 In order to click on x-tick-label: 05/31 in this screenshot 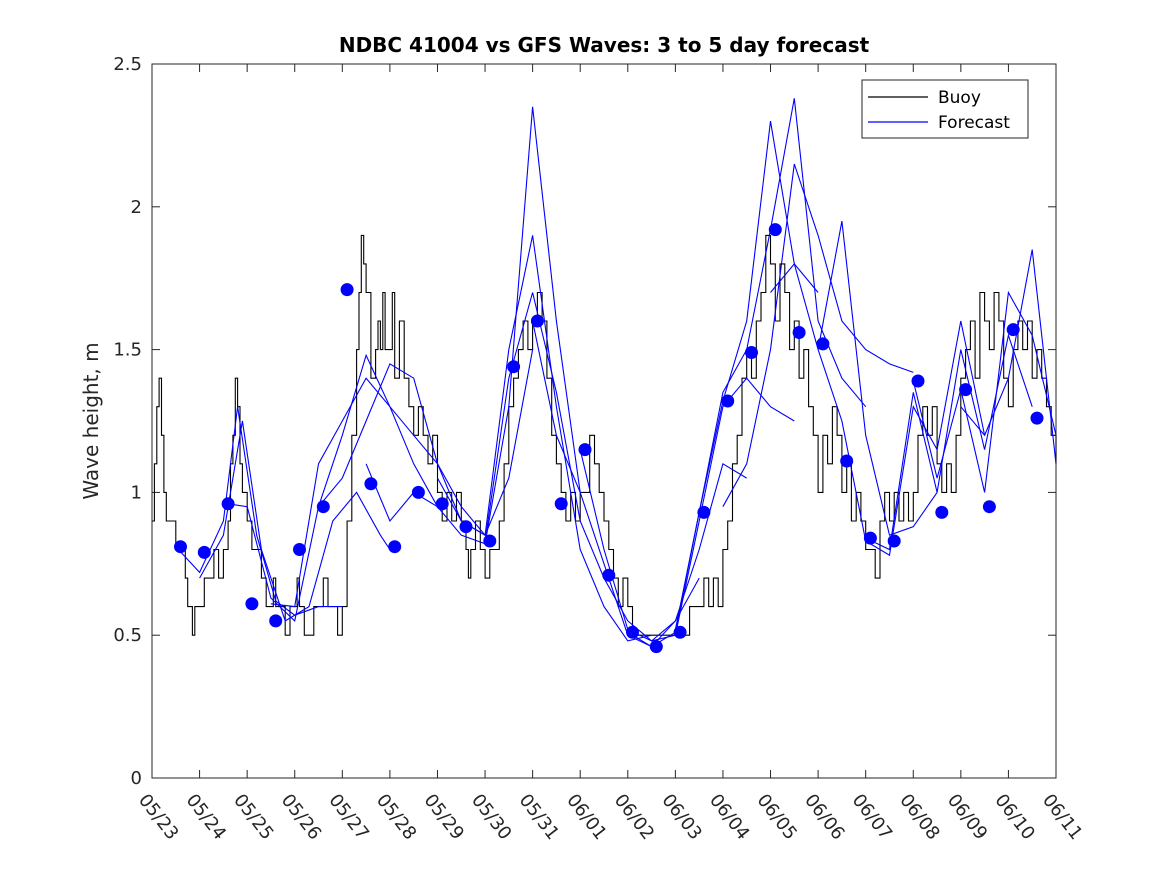, I will do `click(539, 817)`.